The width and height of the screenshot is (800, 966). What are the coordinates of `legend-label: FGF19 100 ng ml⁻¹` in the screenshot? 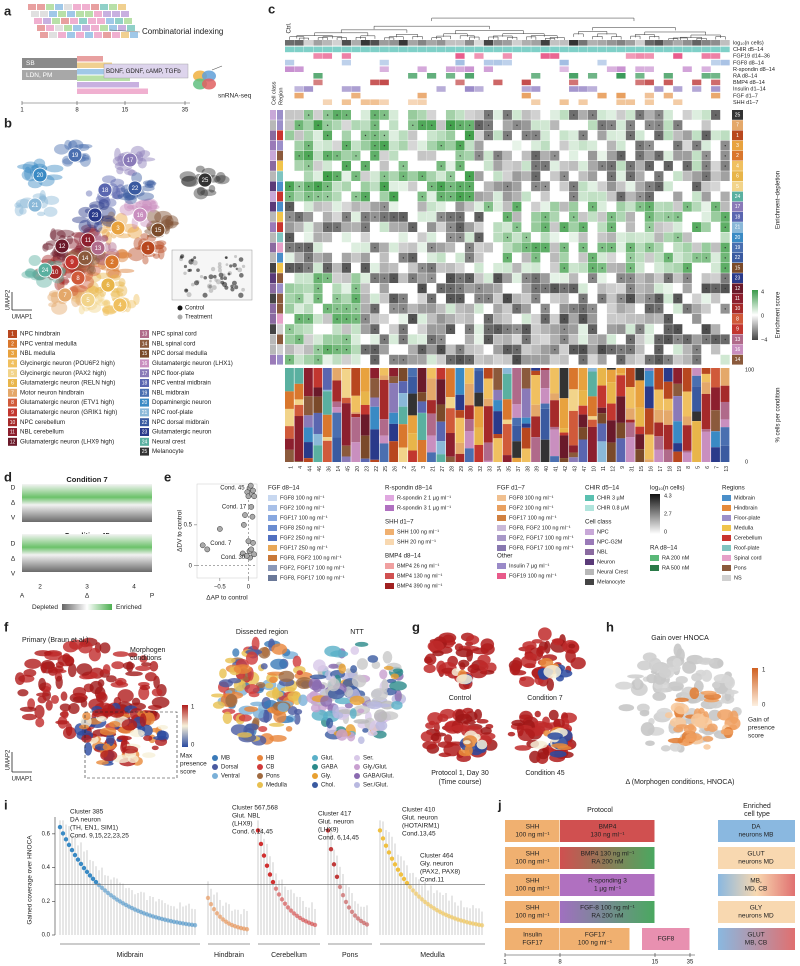 It's located at (533, 576).